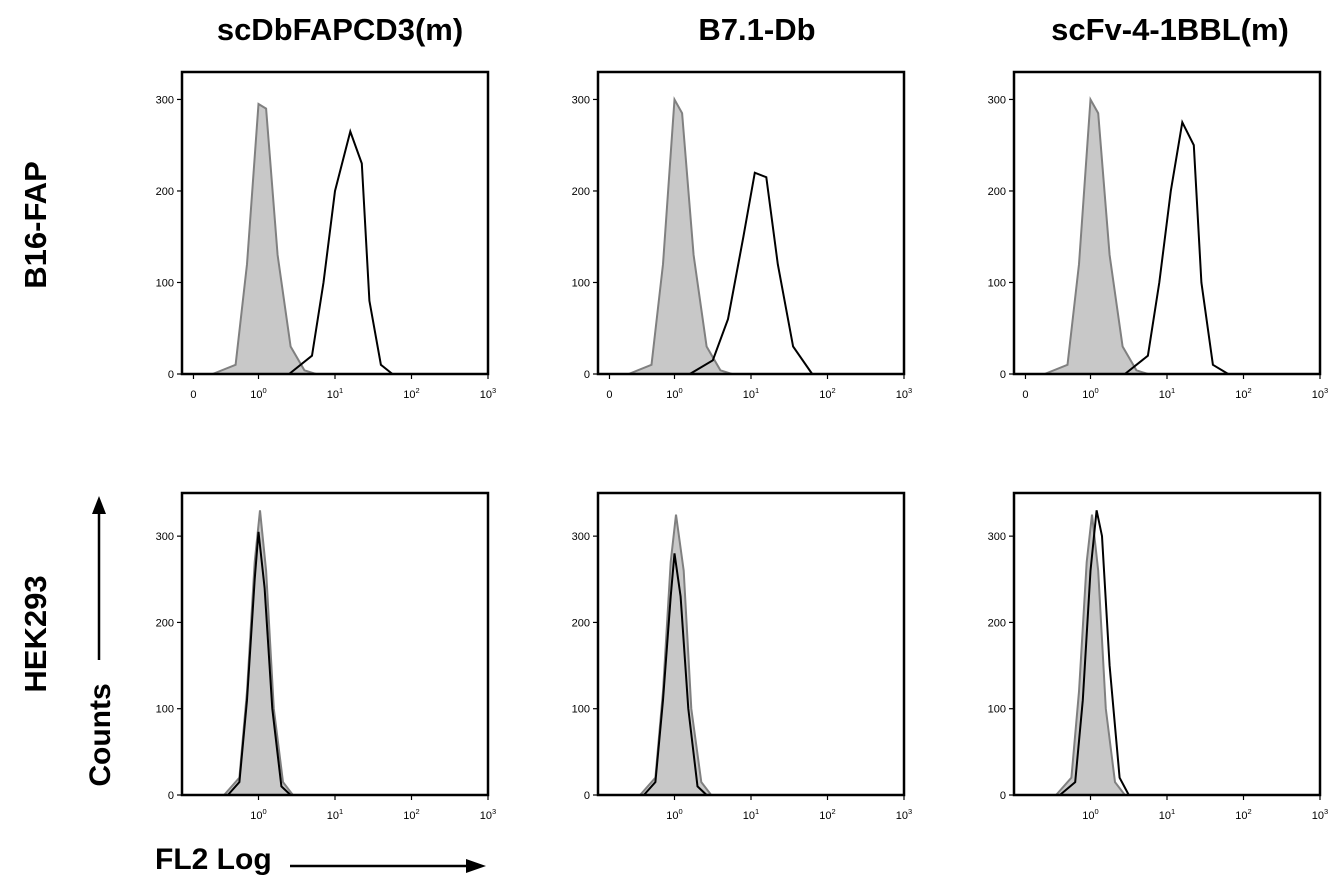  Describe the element at coordinates (340, 29) in the screenshot. I see `column-title: scDbFAPCD3(m)` at that location.